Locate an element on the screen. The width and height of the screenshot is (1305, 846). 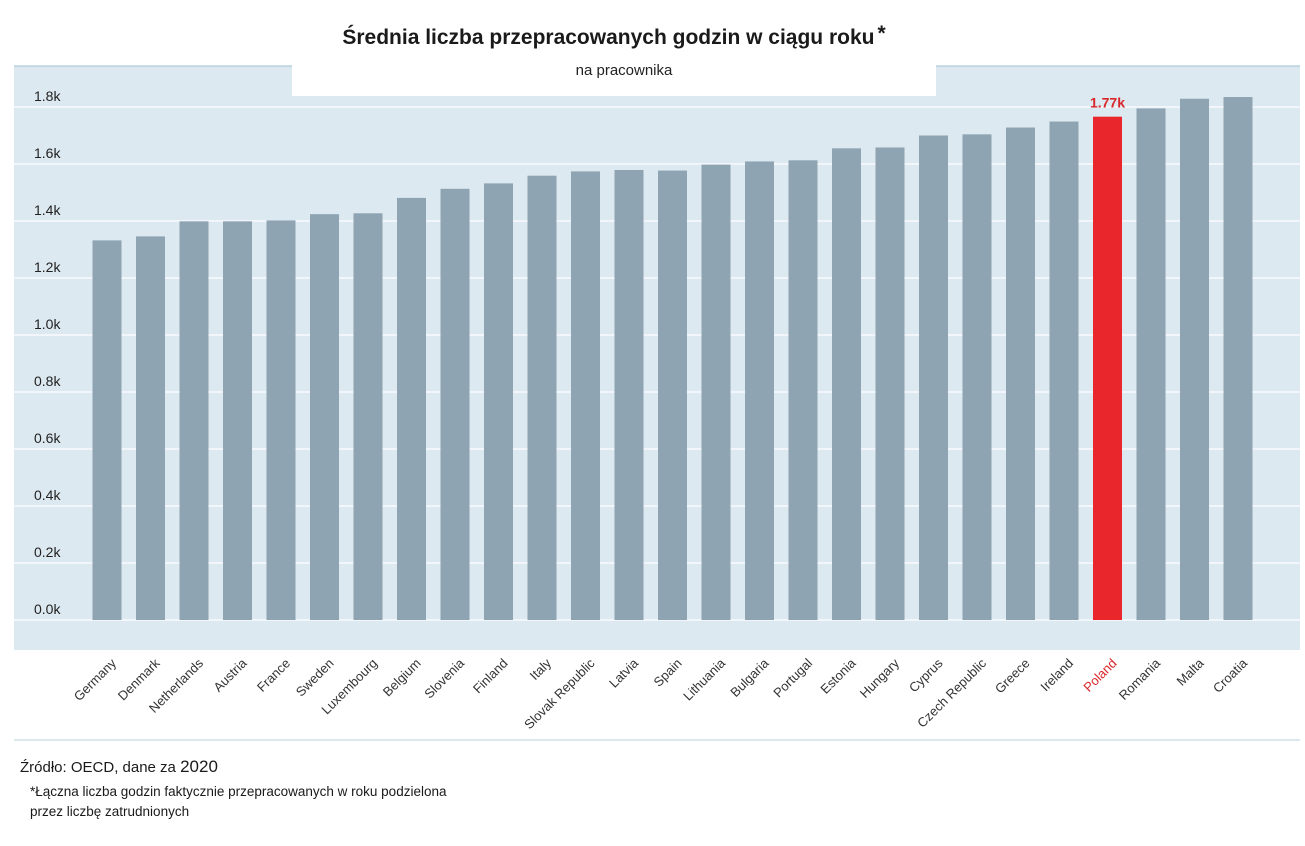
x-label-spain: Spain is located at coordinates (668, 673).